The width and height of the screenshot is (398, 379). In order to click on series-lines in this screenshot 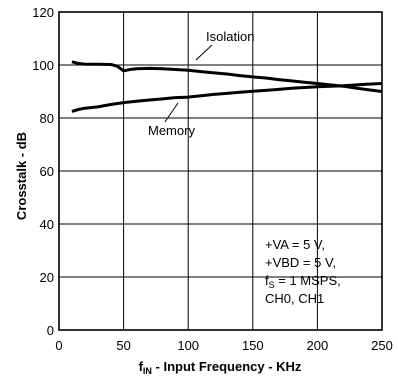, I will do `click(227, 86)`.